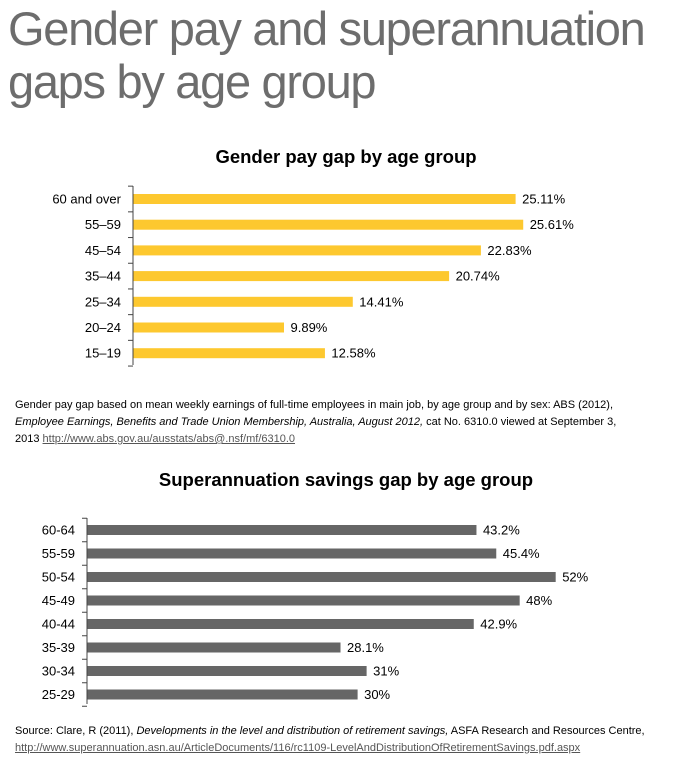 The height and width of the screenshot is (764, 692). I want to click on super-gap-category-label: 35-39, so click(58, 647).